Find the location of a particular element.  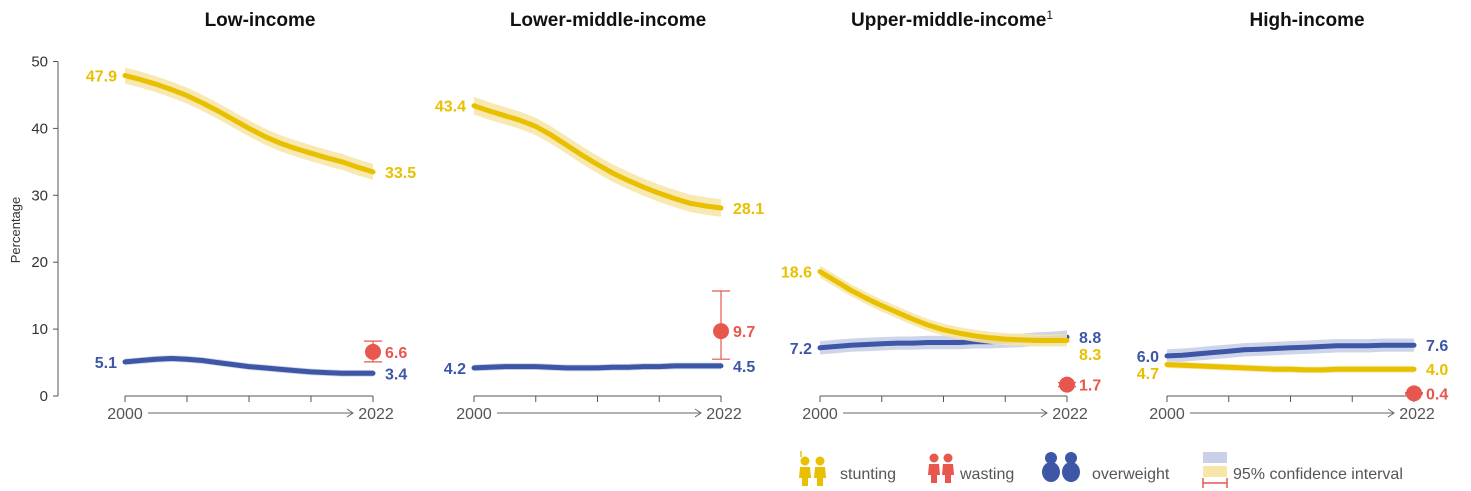

overweight-end-label: 3.4 is located at coordinates (396, 374).